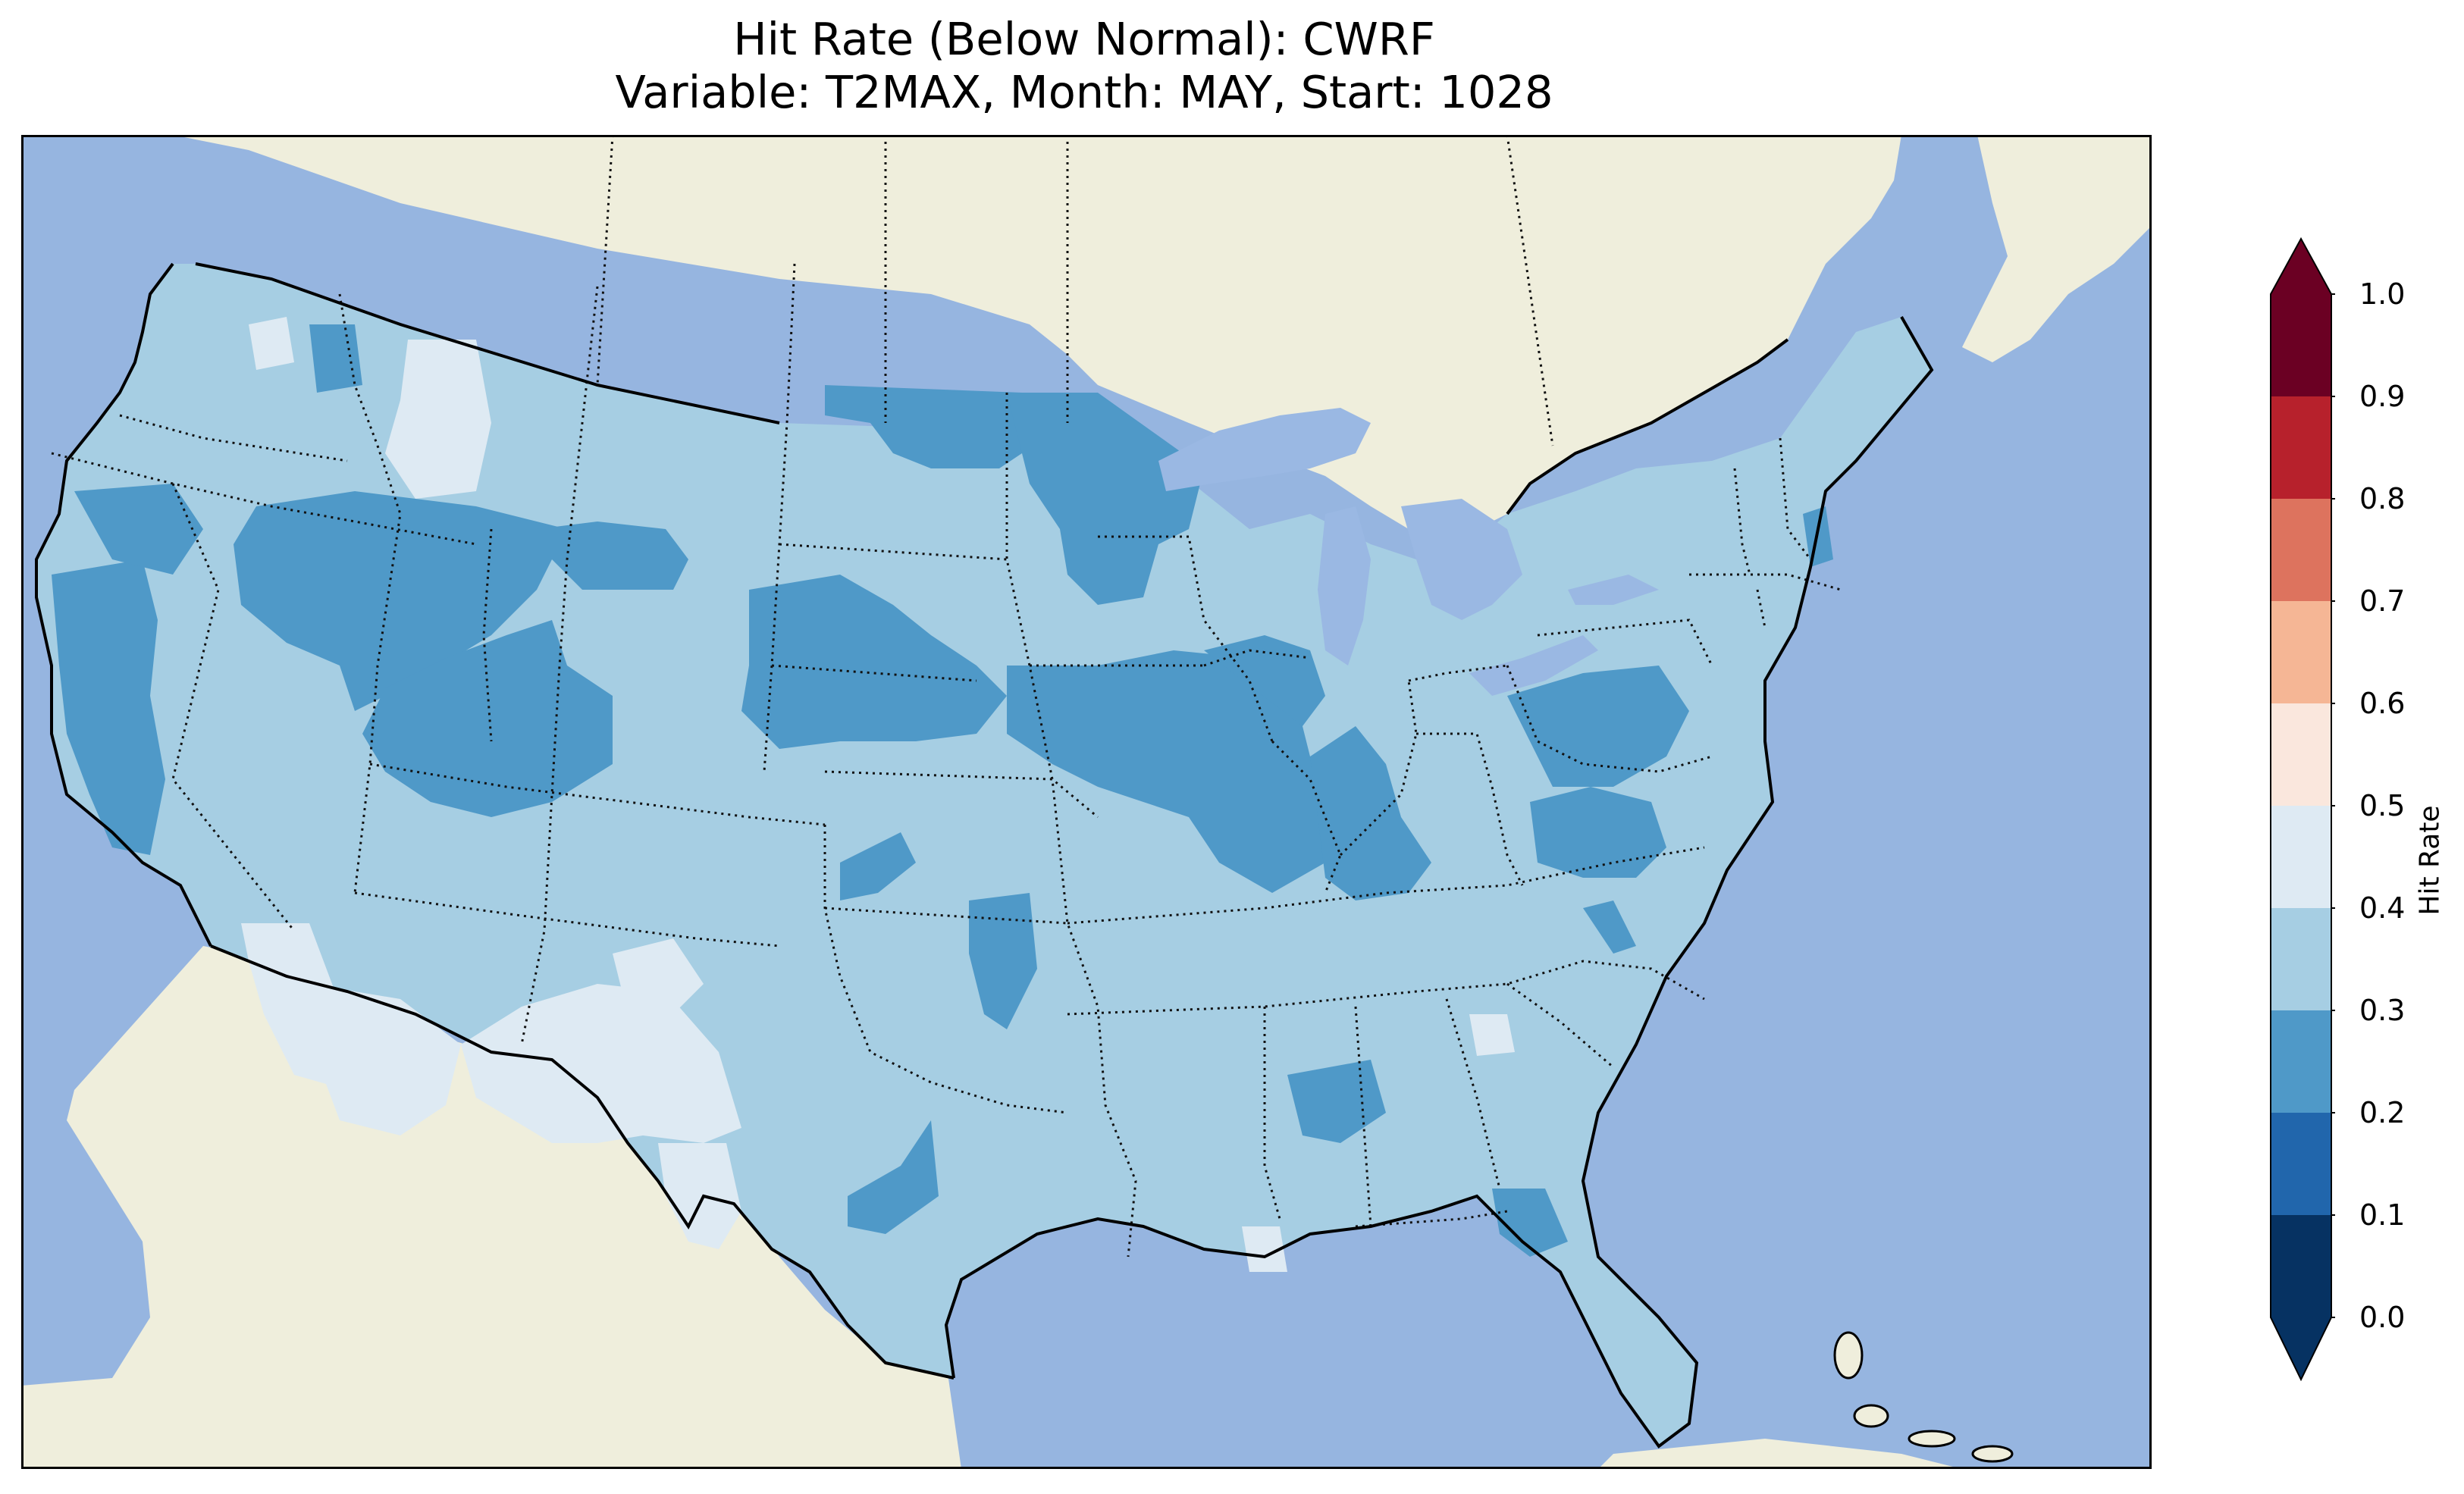 This screenshot has width=2464, height=1494. I want to click on patch-iowa-missouri, so click(1173, 771).